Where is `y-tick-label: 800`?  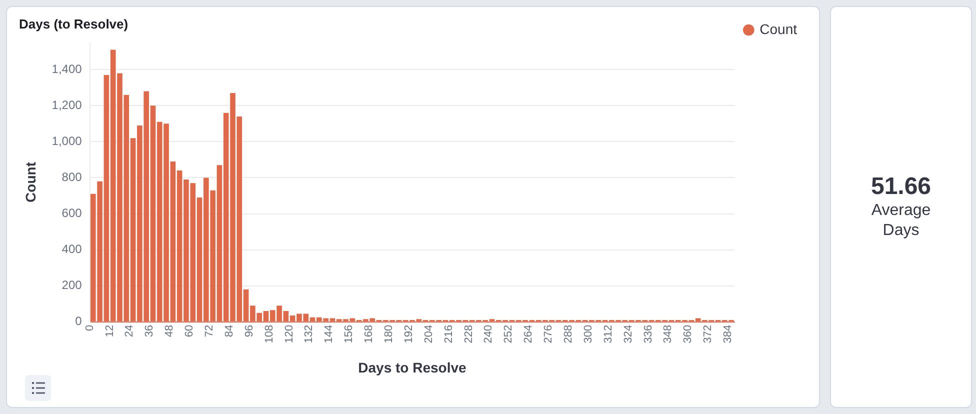 y-tick-label: 800 is located at coordinates (72, 177).